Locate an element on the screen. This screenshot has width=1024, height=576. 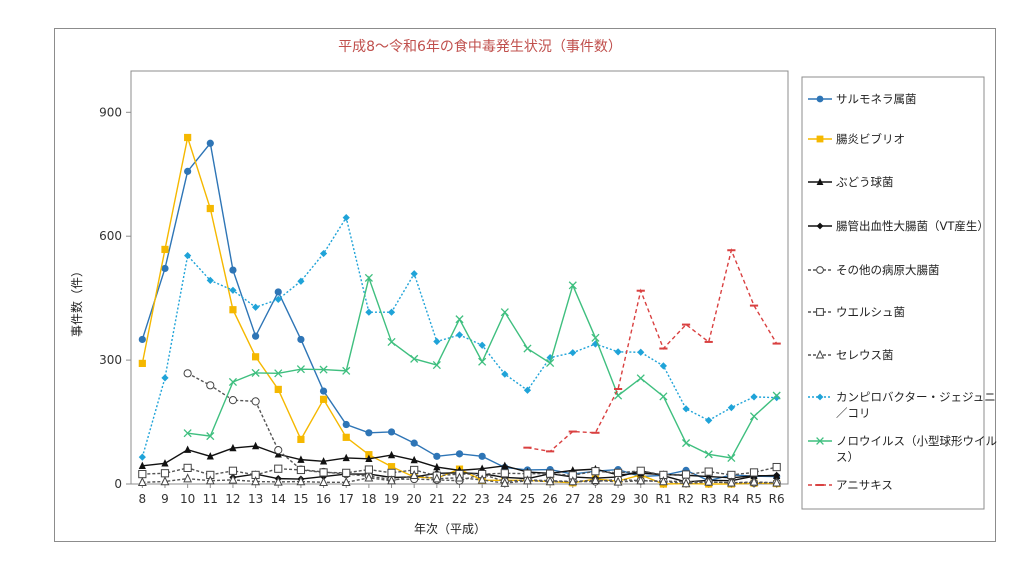
x-tick-label: R6 is located at coordinates (777, 499).